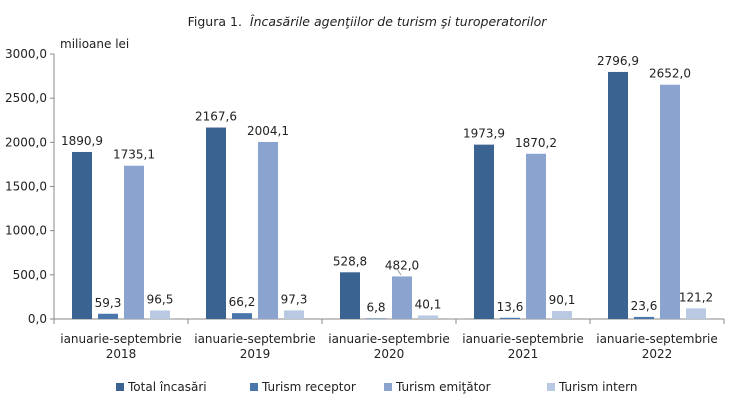 Image resolution: width=732 pixels, height=400 pixels. What do you see at coordinates (375, 307) in the screenshot?
I see `data-label: 6,8` at bounding box center [375, 307].